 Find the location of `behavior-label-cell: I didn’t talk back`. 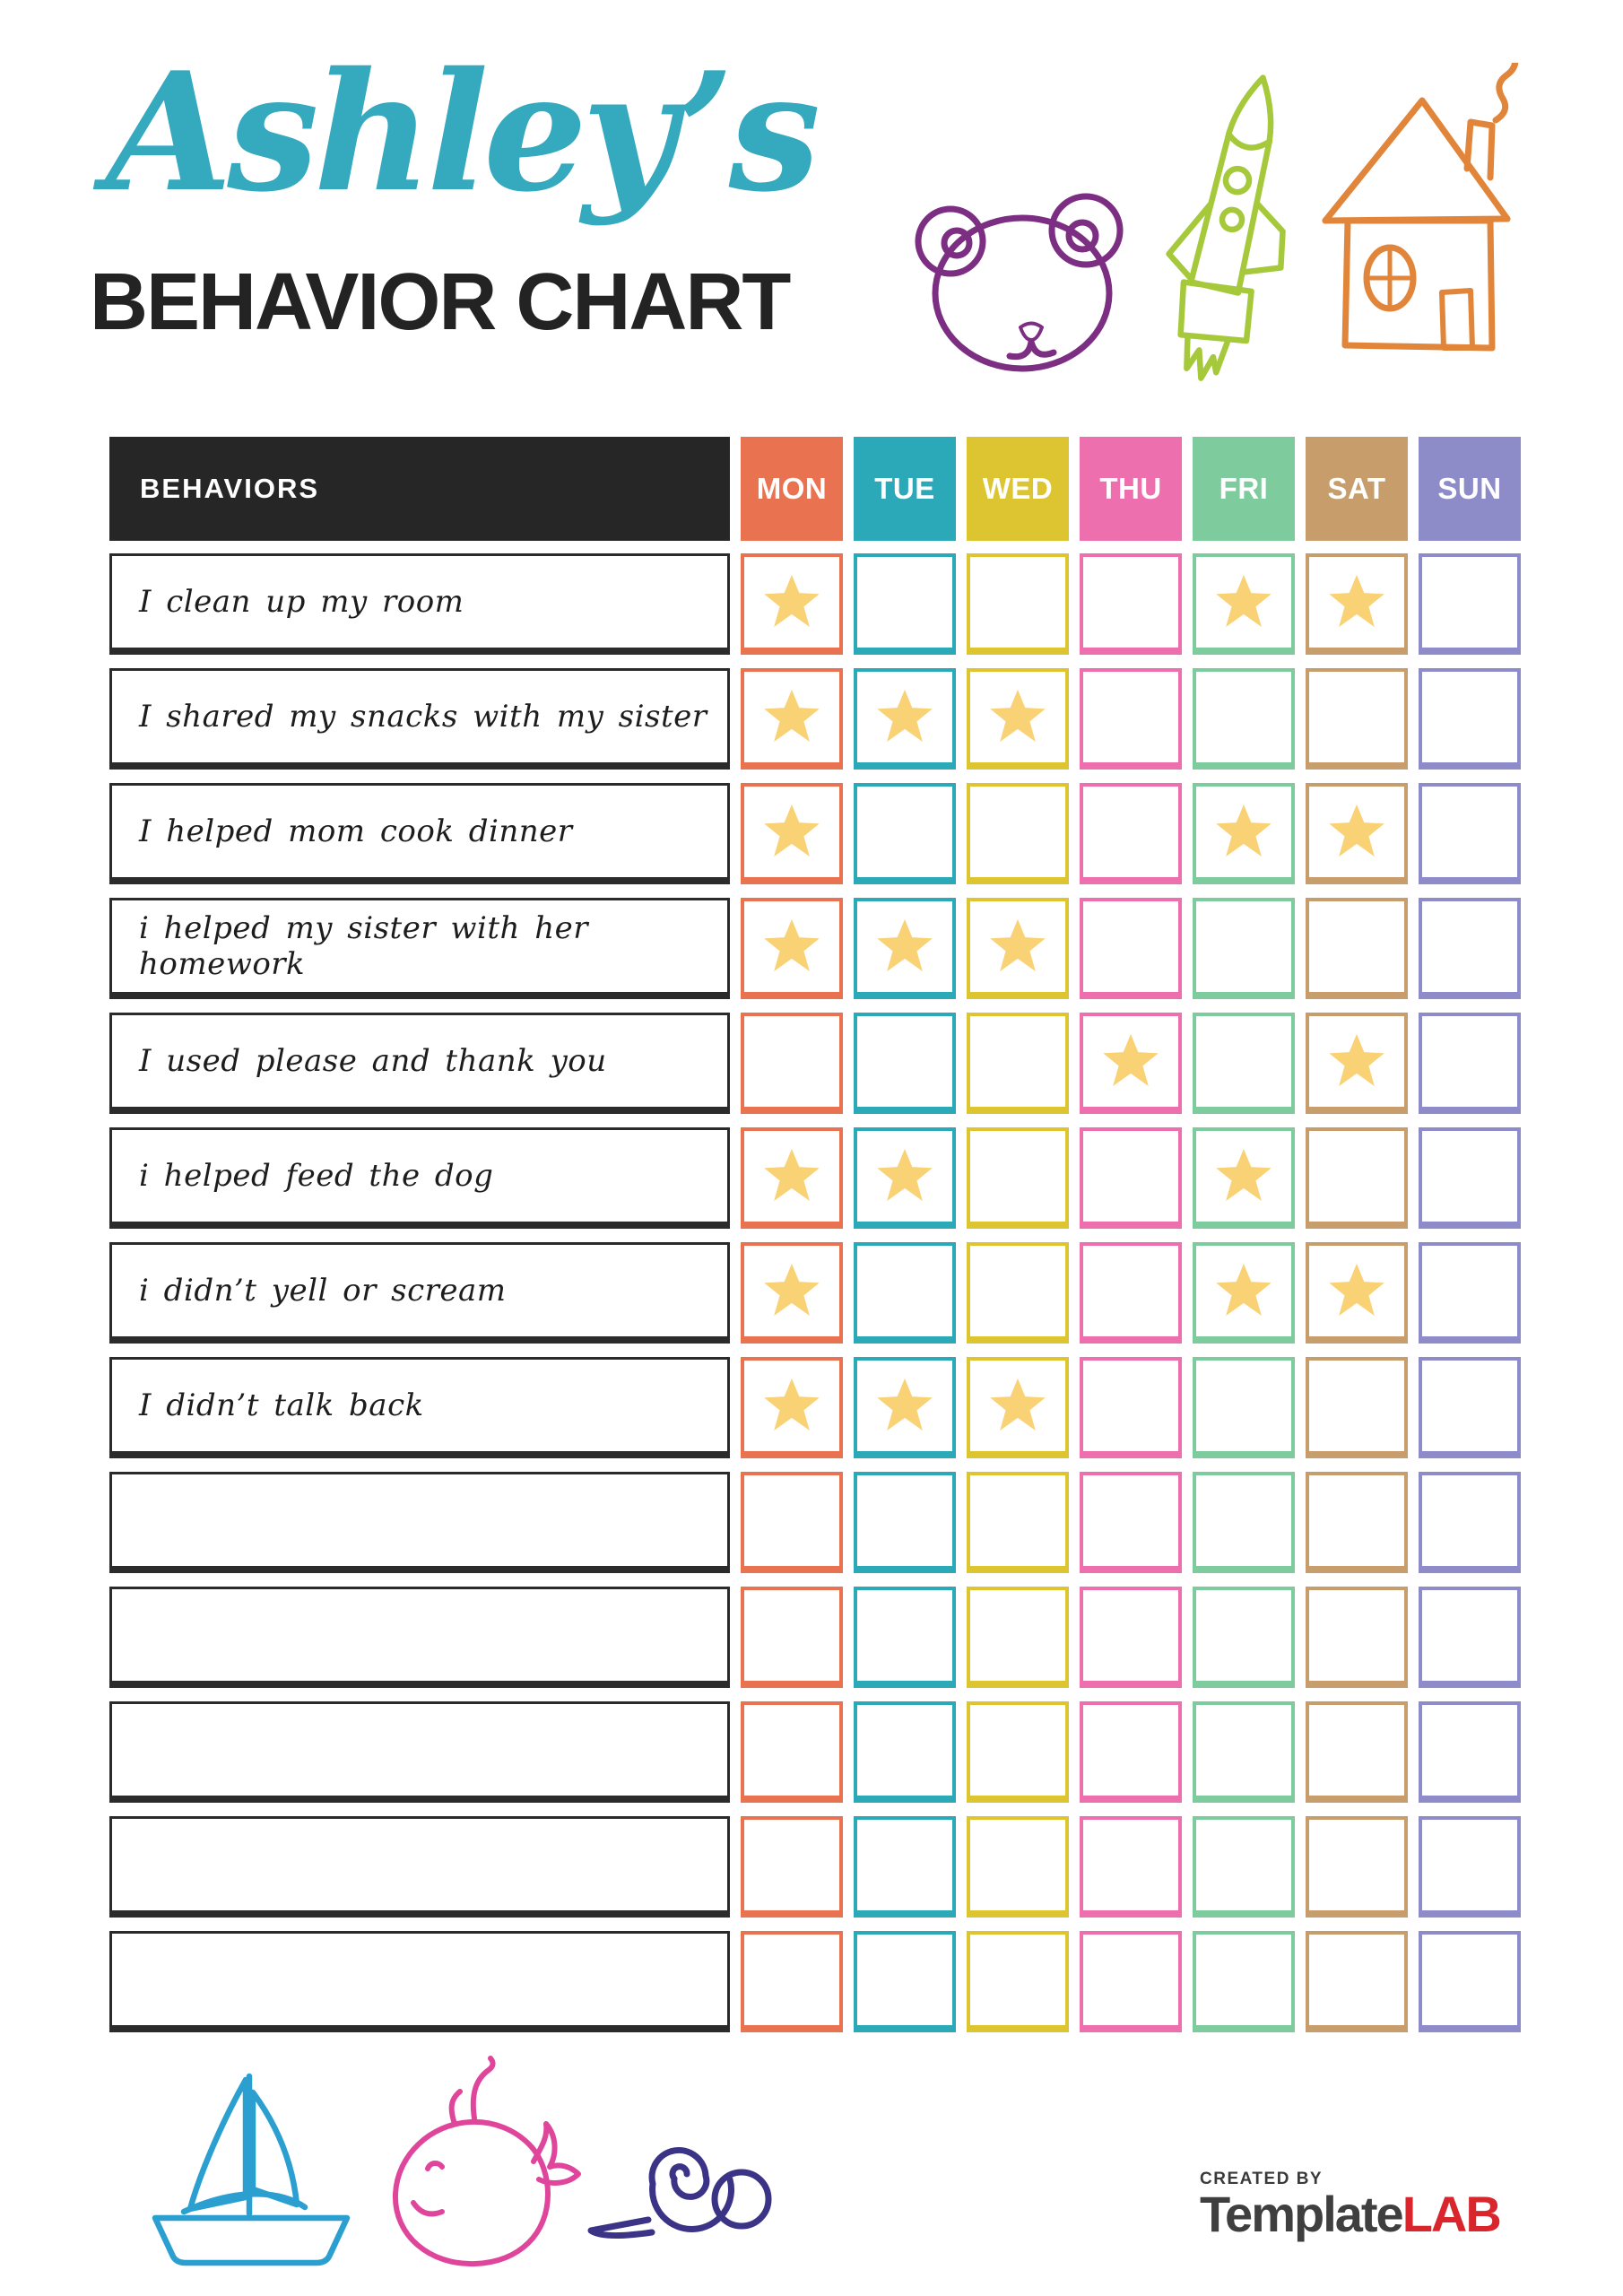

behavior-label-cell: I didn’t talk back is located at coordinates (419, 1407).